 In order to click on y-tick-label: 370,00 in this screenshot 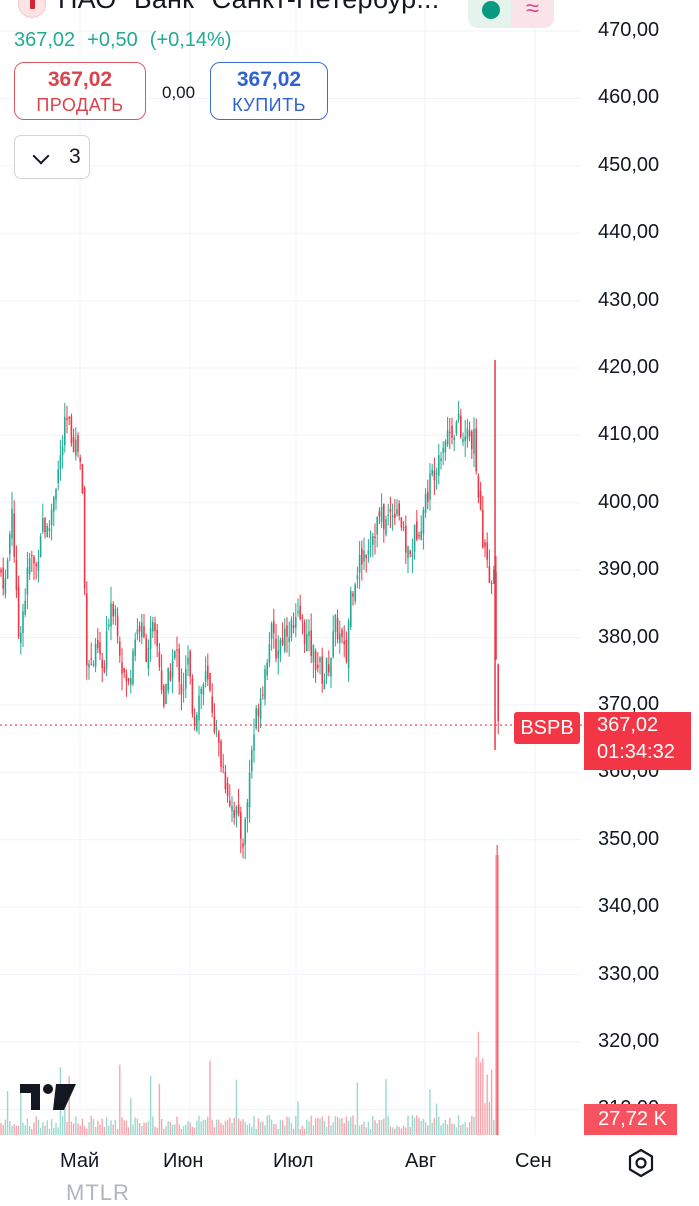, I will do `click(629, 704)`.